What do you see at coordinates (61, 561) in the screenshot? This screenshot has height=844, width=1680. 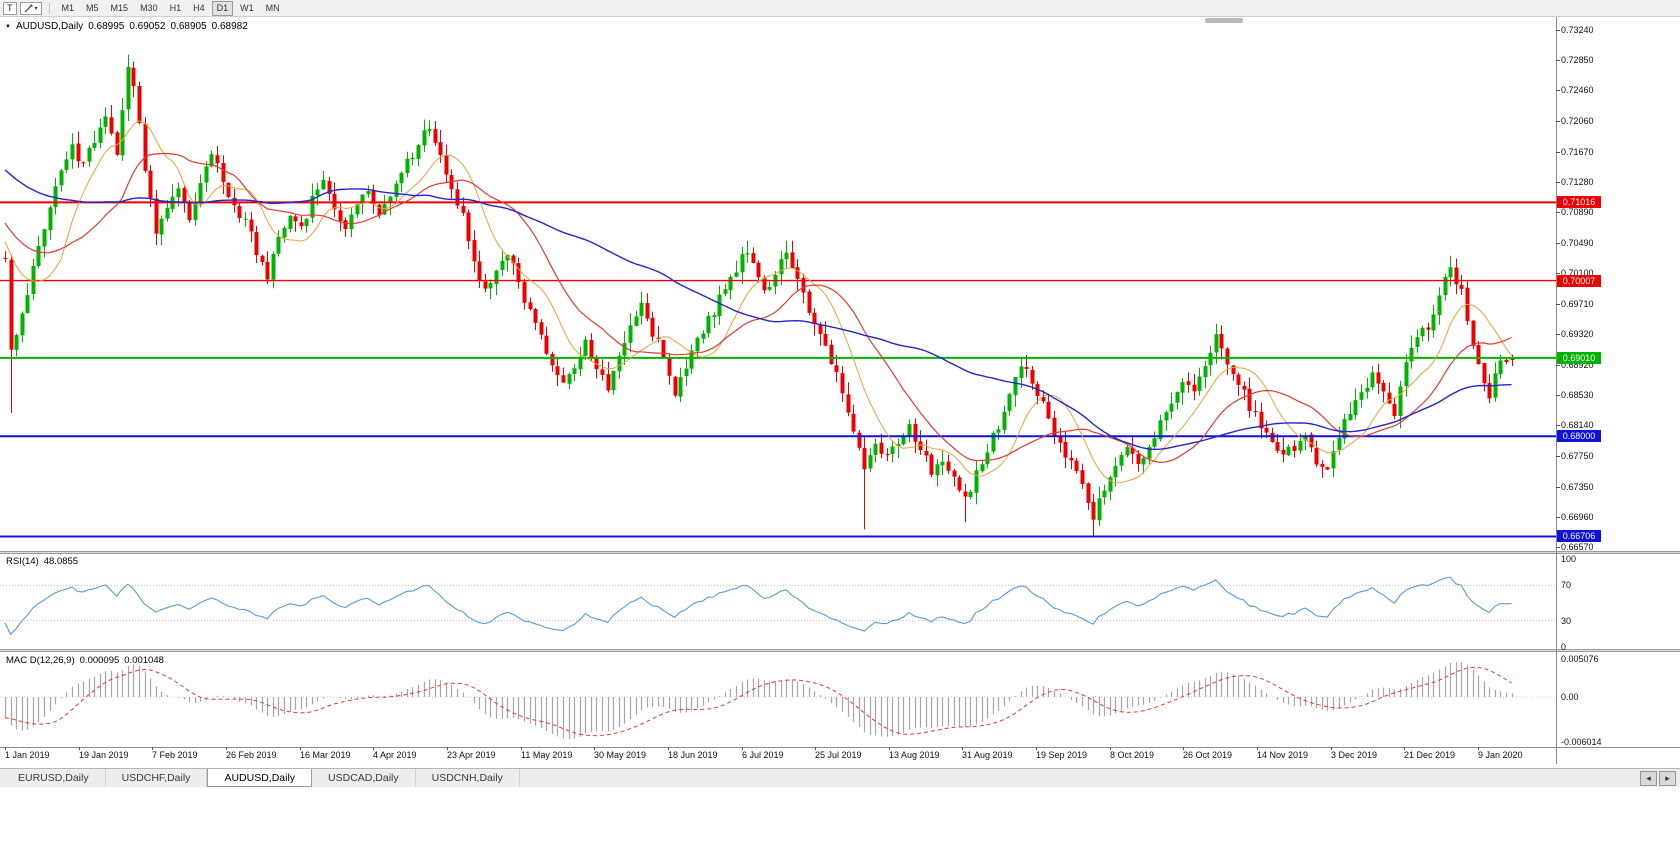 I see `rsi-value: 48.0855` at bounding box center [61, 561].